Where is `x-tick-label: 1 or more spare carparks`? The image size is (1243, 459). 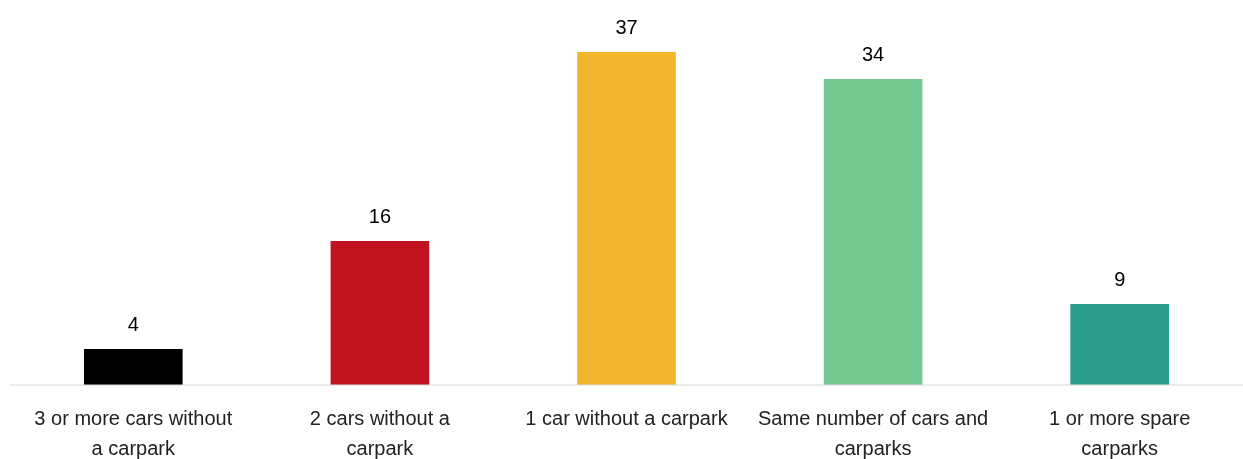
x-tick-label: 1 or more spare carparks is located at coordinates (1120, 433).